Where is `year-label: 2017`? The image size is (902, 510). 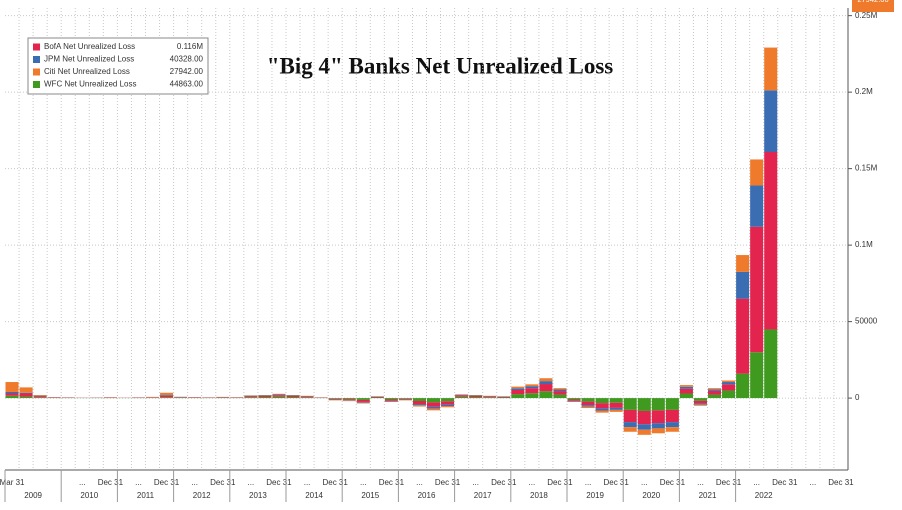
year-label: 2017 is located at coordinates (483, 495).